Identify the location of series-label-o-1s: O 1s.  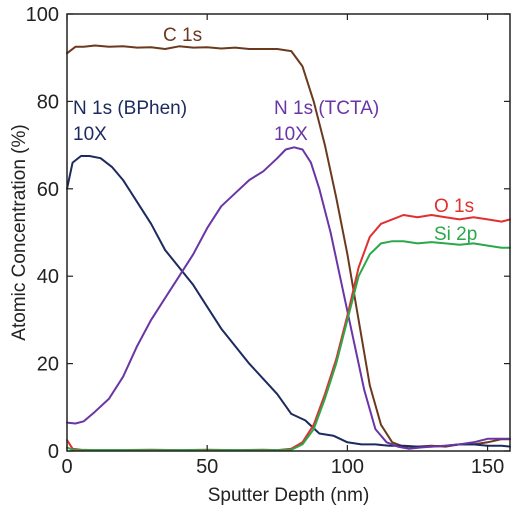
(454, 206).